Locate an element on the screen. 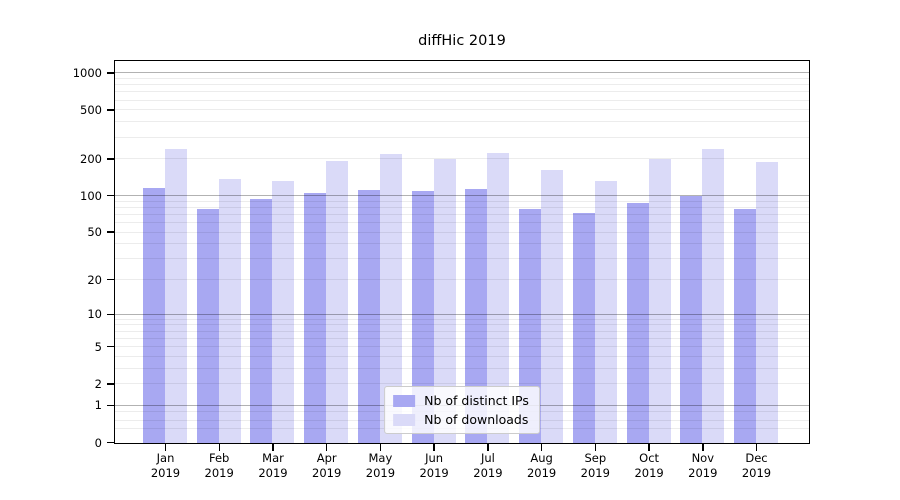 The image size is (900, 500). y-axis-tick-label: 2 is located at coordinates (98, 383).